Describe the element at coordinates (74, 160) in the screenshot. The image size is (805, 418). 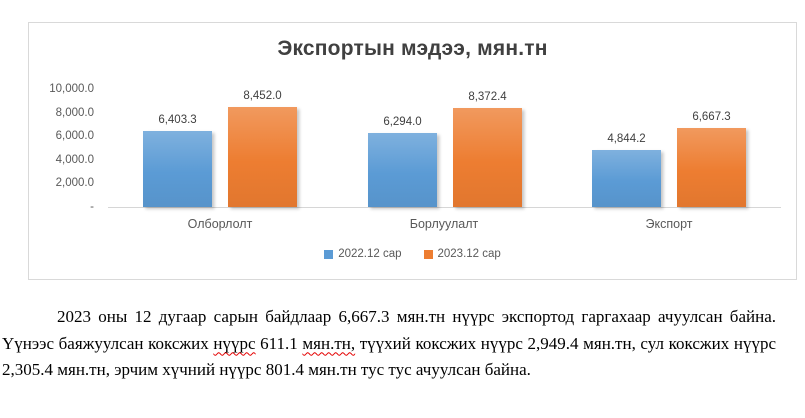
I see `y-axis-tick-label: 4,000.0` at that location.